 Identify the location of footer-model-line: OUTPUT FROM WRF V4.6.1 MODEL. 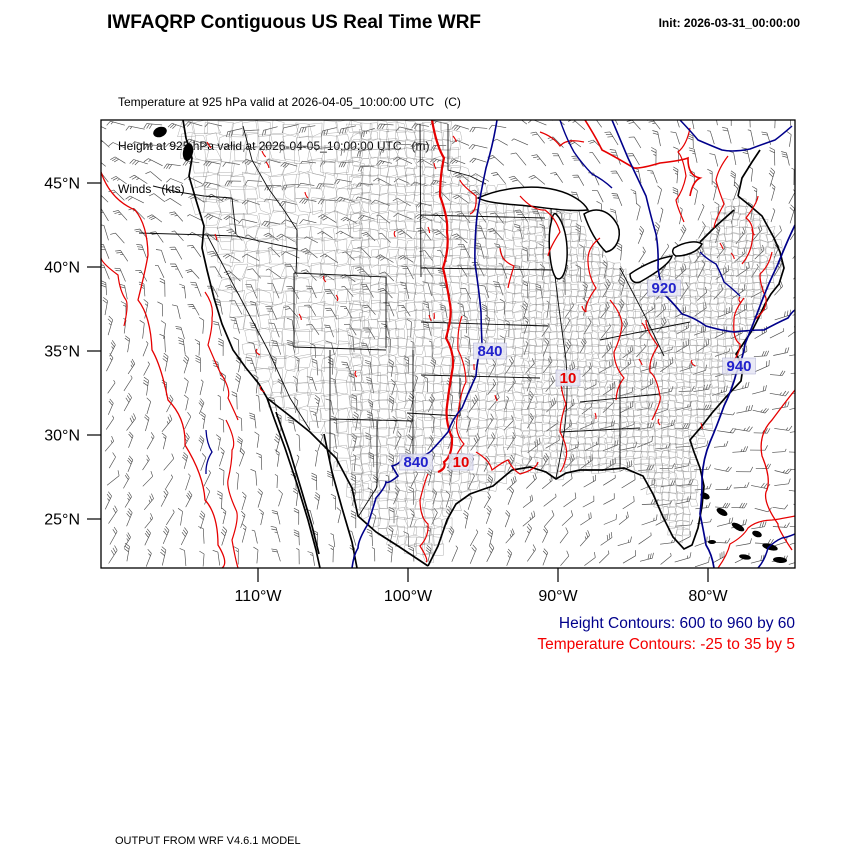
(208, 841).